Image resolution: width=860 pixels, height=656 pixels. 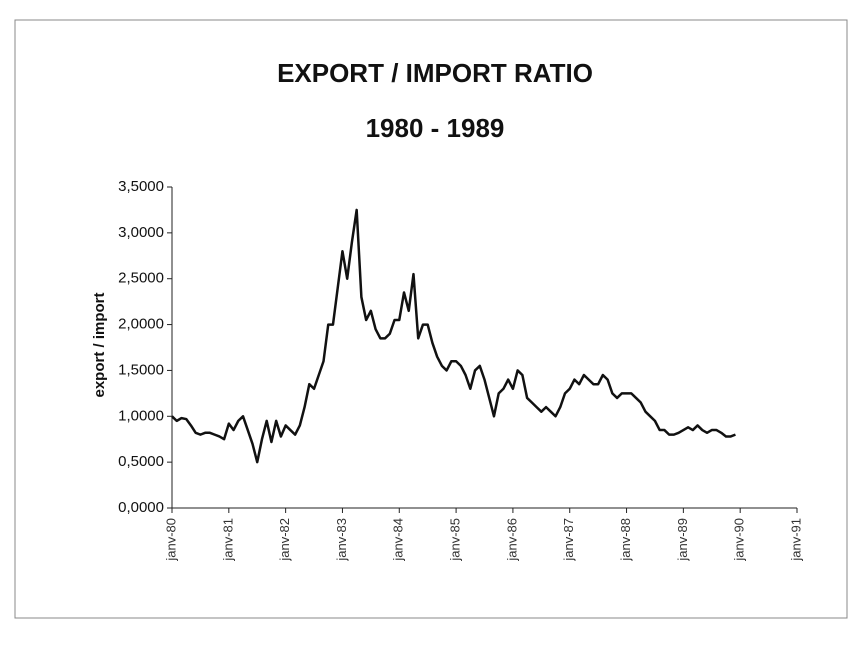 What do you see at coordinates (435, 128) in the screenshot?
I see `chart-subtitle: 1980 - 1989` at bounding box center [435, 128].